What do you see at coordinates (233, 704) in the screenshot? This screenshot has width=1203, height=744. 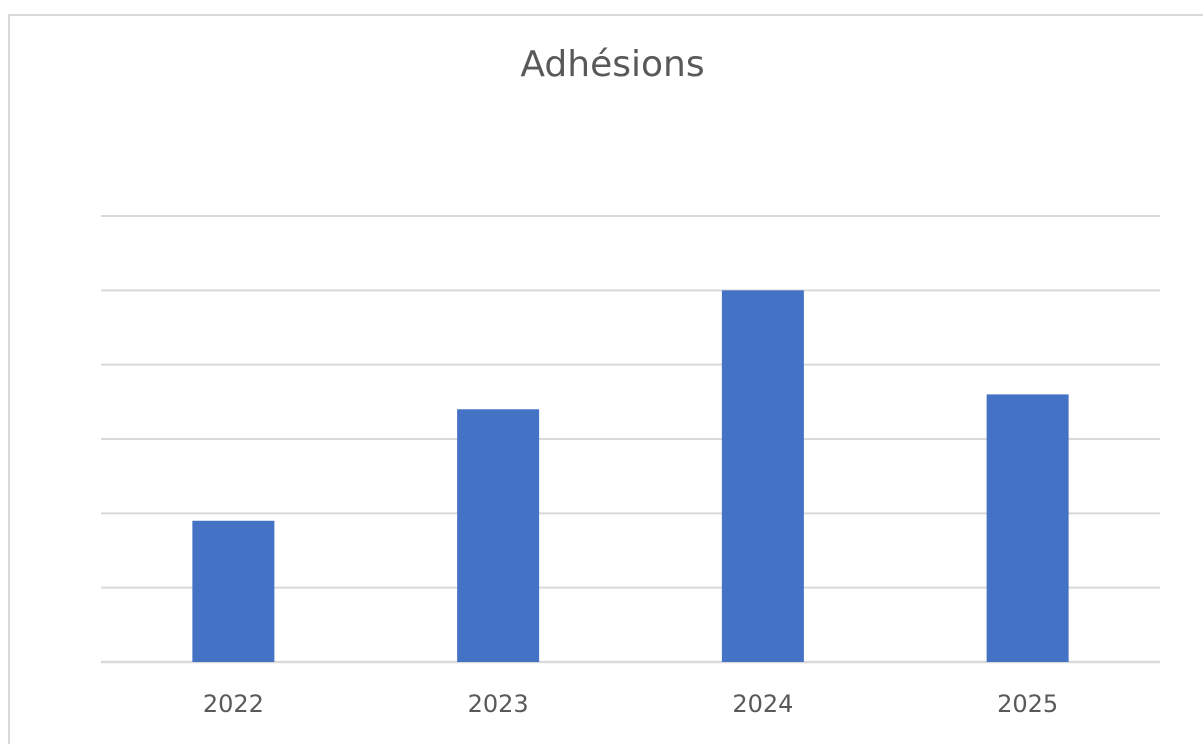 I see `x-tick-label-2022: 2022` at bounding box center [233, 704].